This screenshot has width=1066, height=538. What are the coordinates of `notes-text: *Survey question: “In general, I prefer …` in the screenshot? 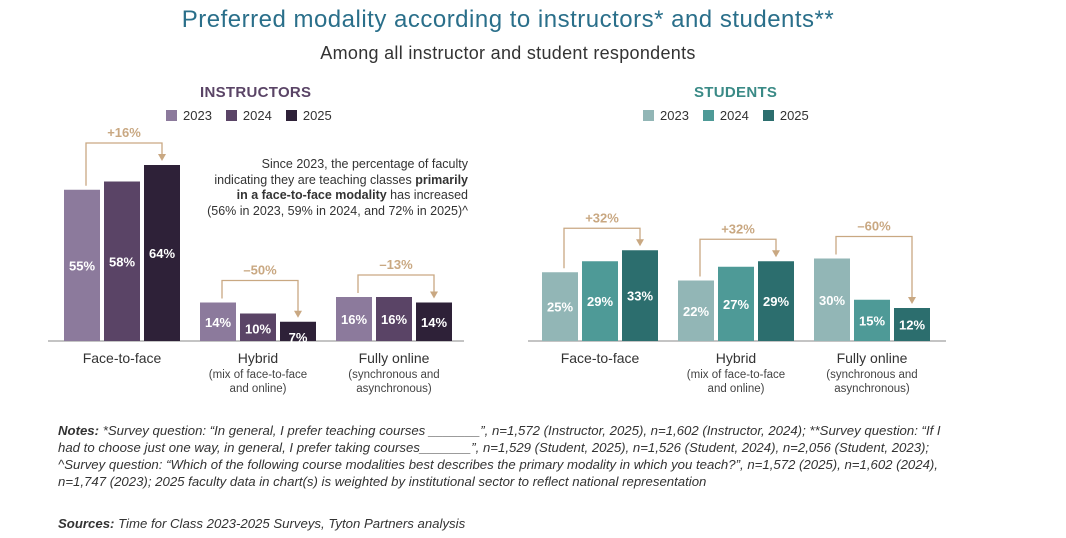 It's located at (499, 456).